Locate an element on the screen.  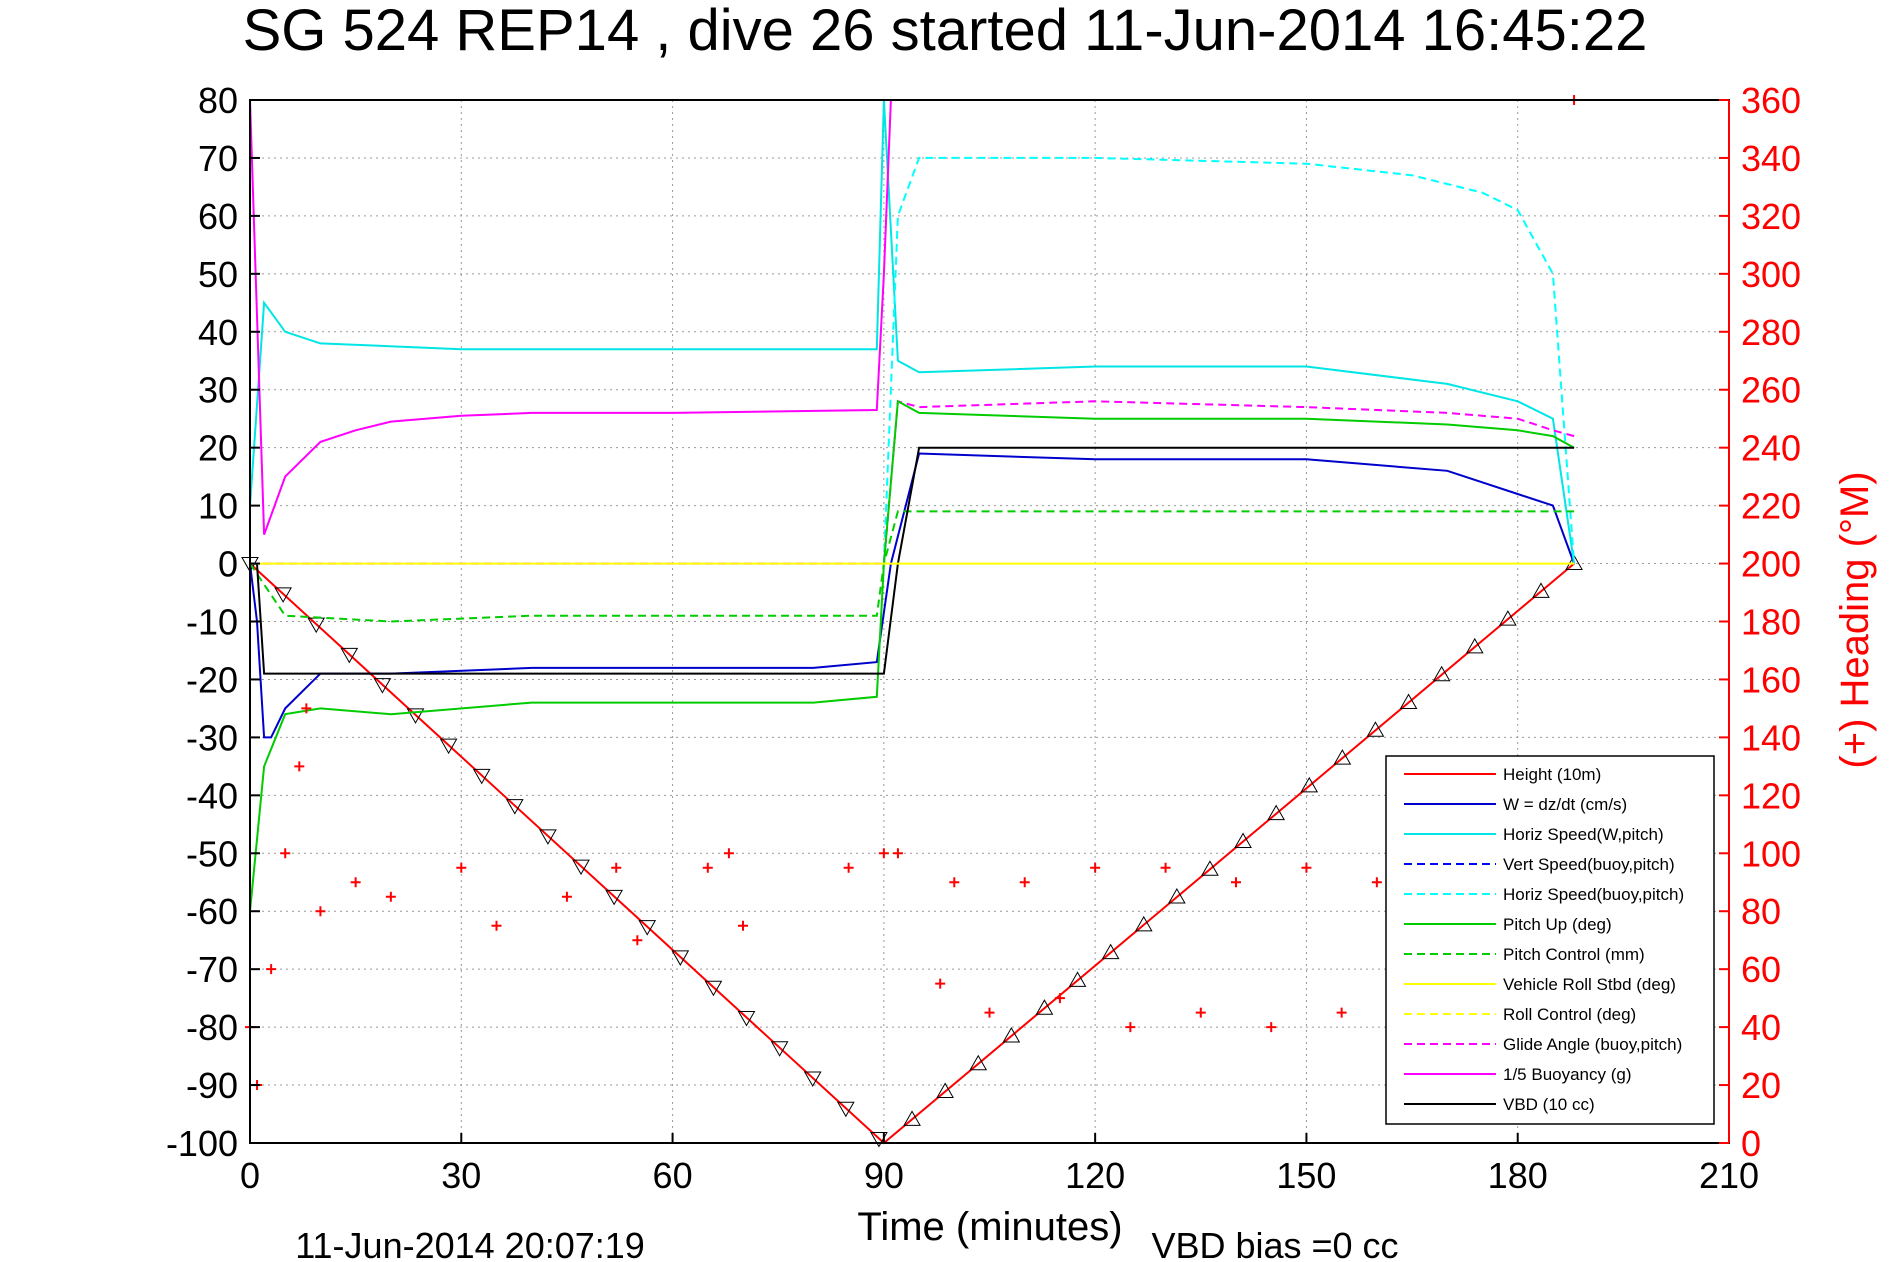
y-tick-label: 30 is located at coordinates (218, 390).